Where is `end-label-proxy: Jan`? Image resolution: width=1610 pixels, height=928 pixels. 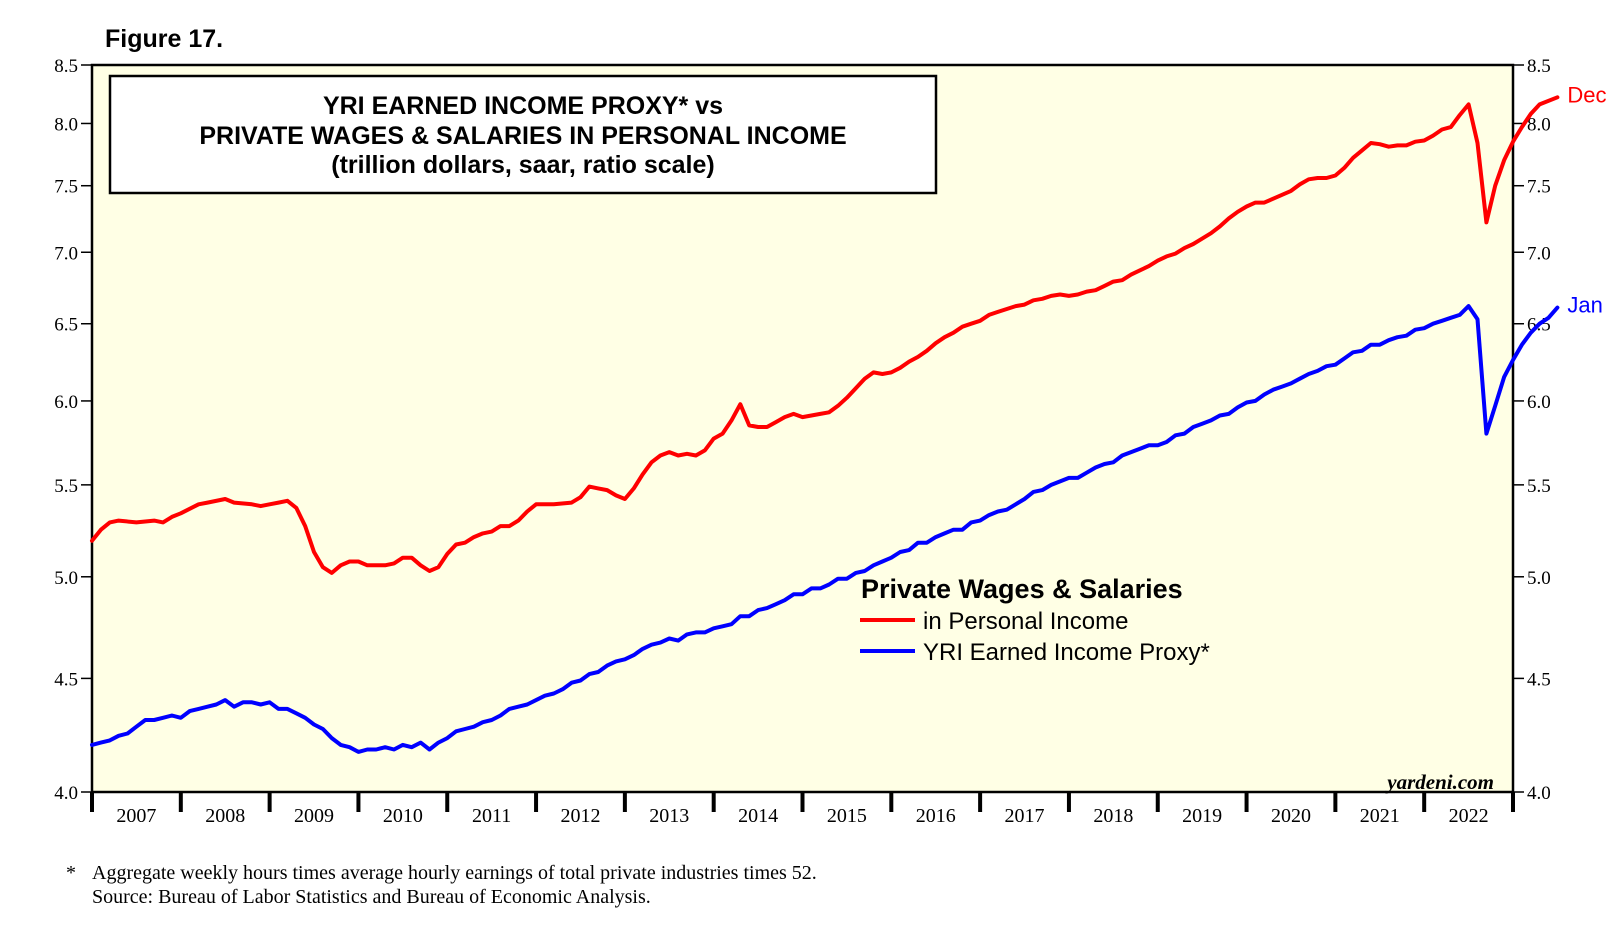 end-label-proxy: Jan is located at coordinates (1584, 305).